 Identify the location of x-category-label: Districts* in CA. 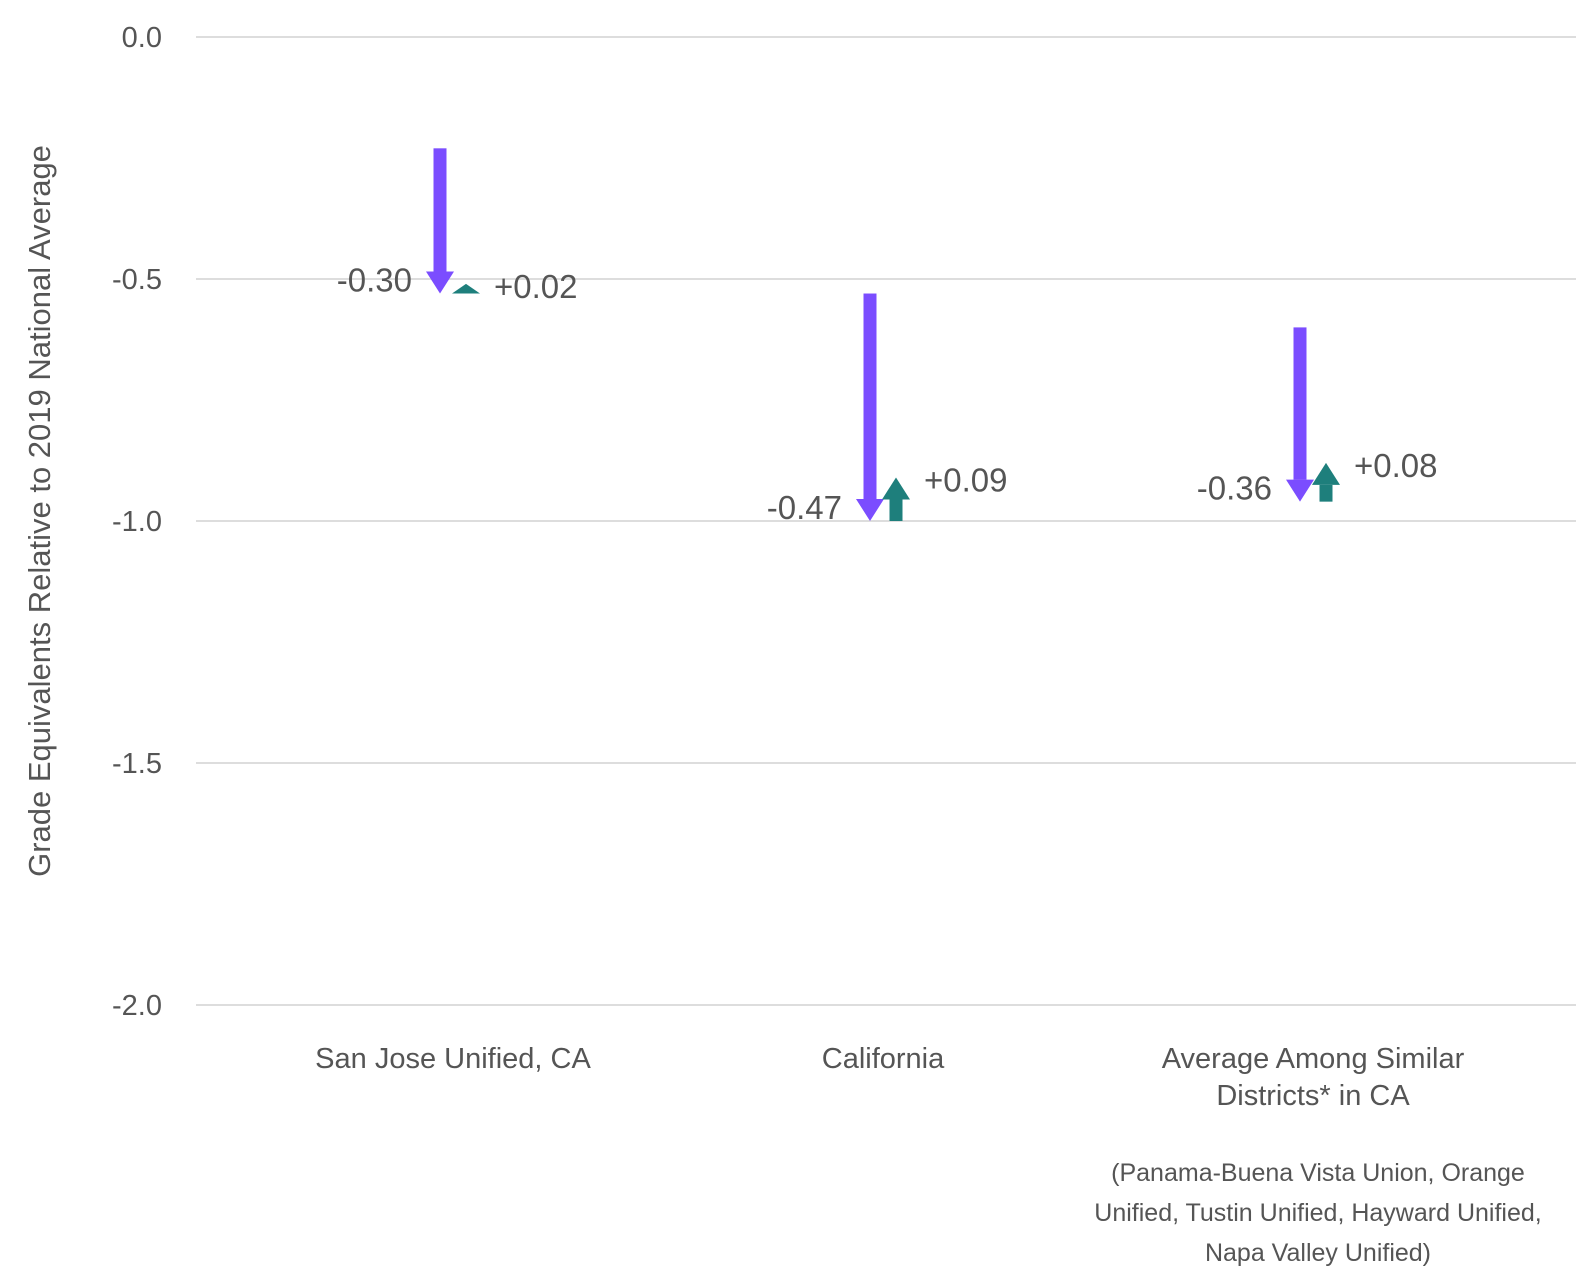
(1313, 1096).